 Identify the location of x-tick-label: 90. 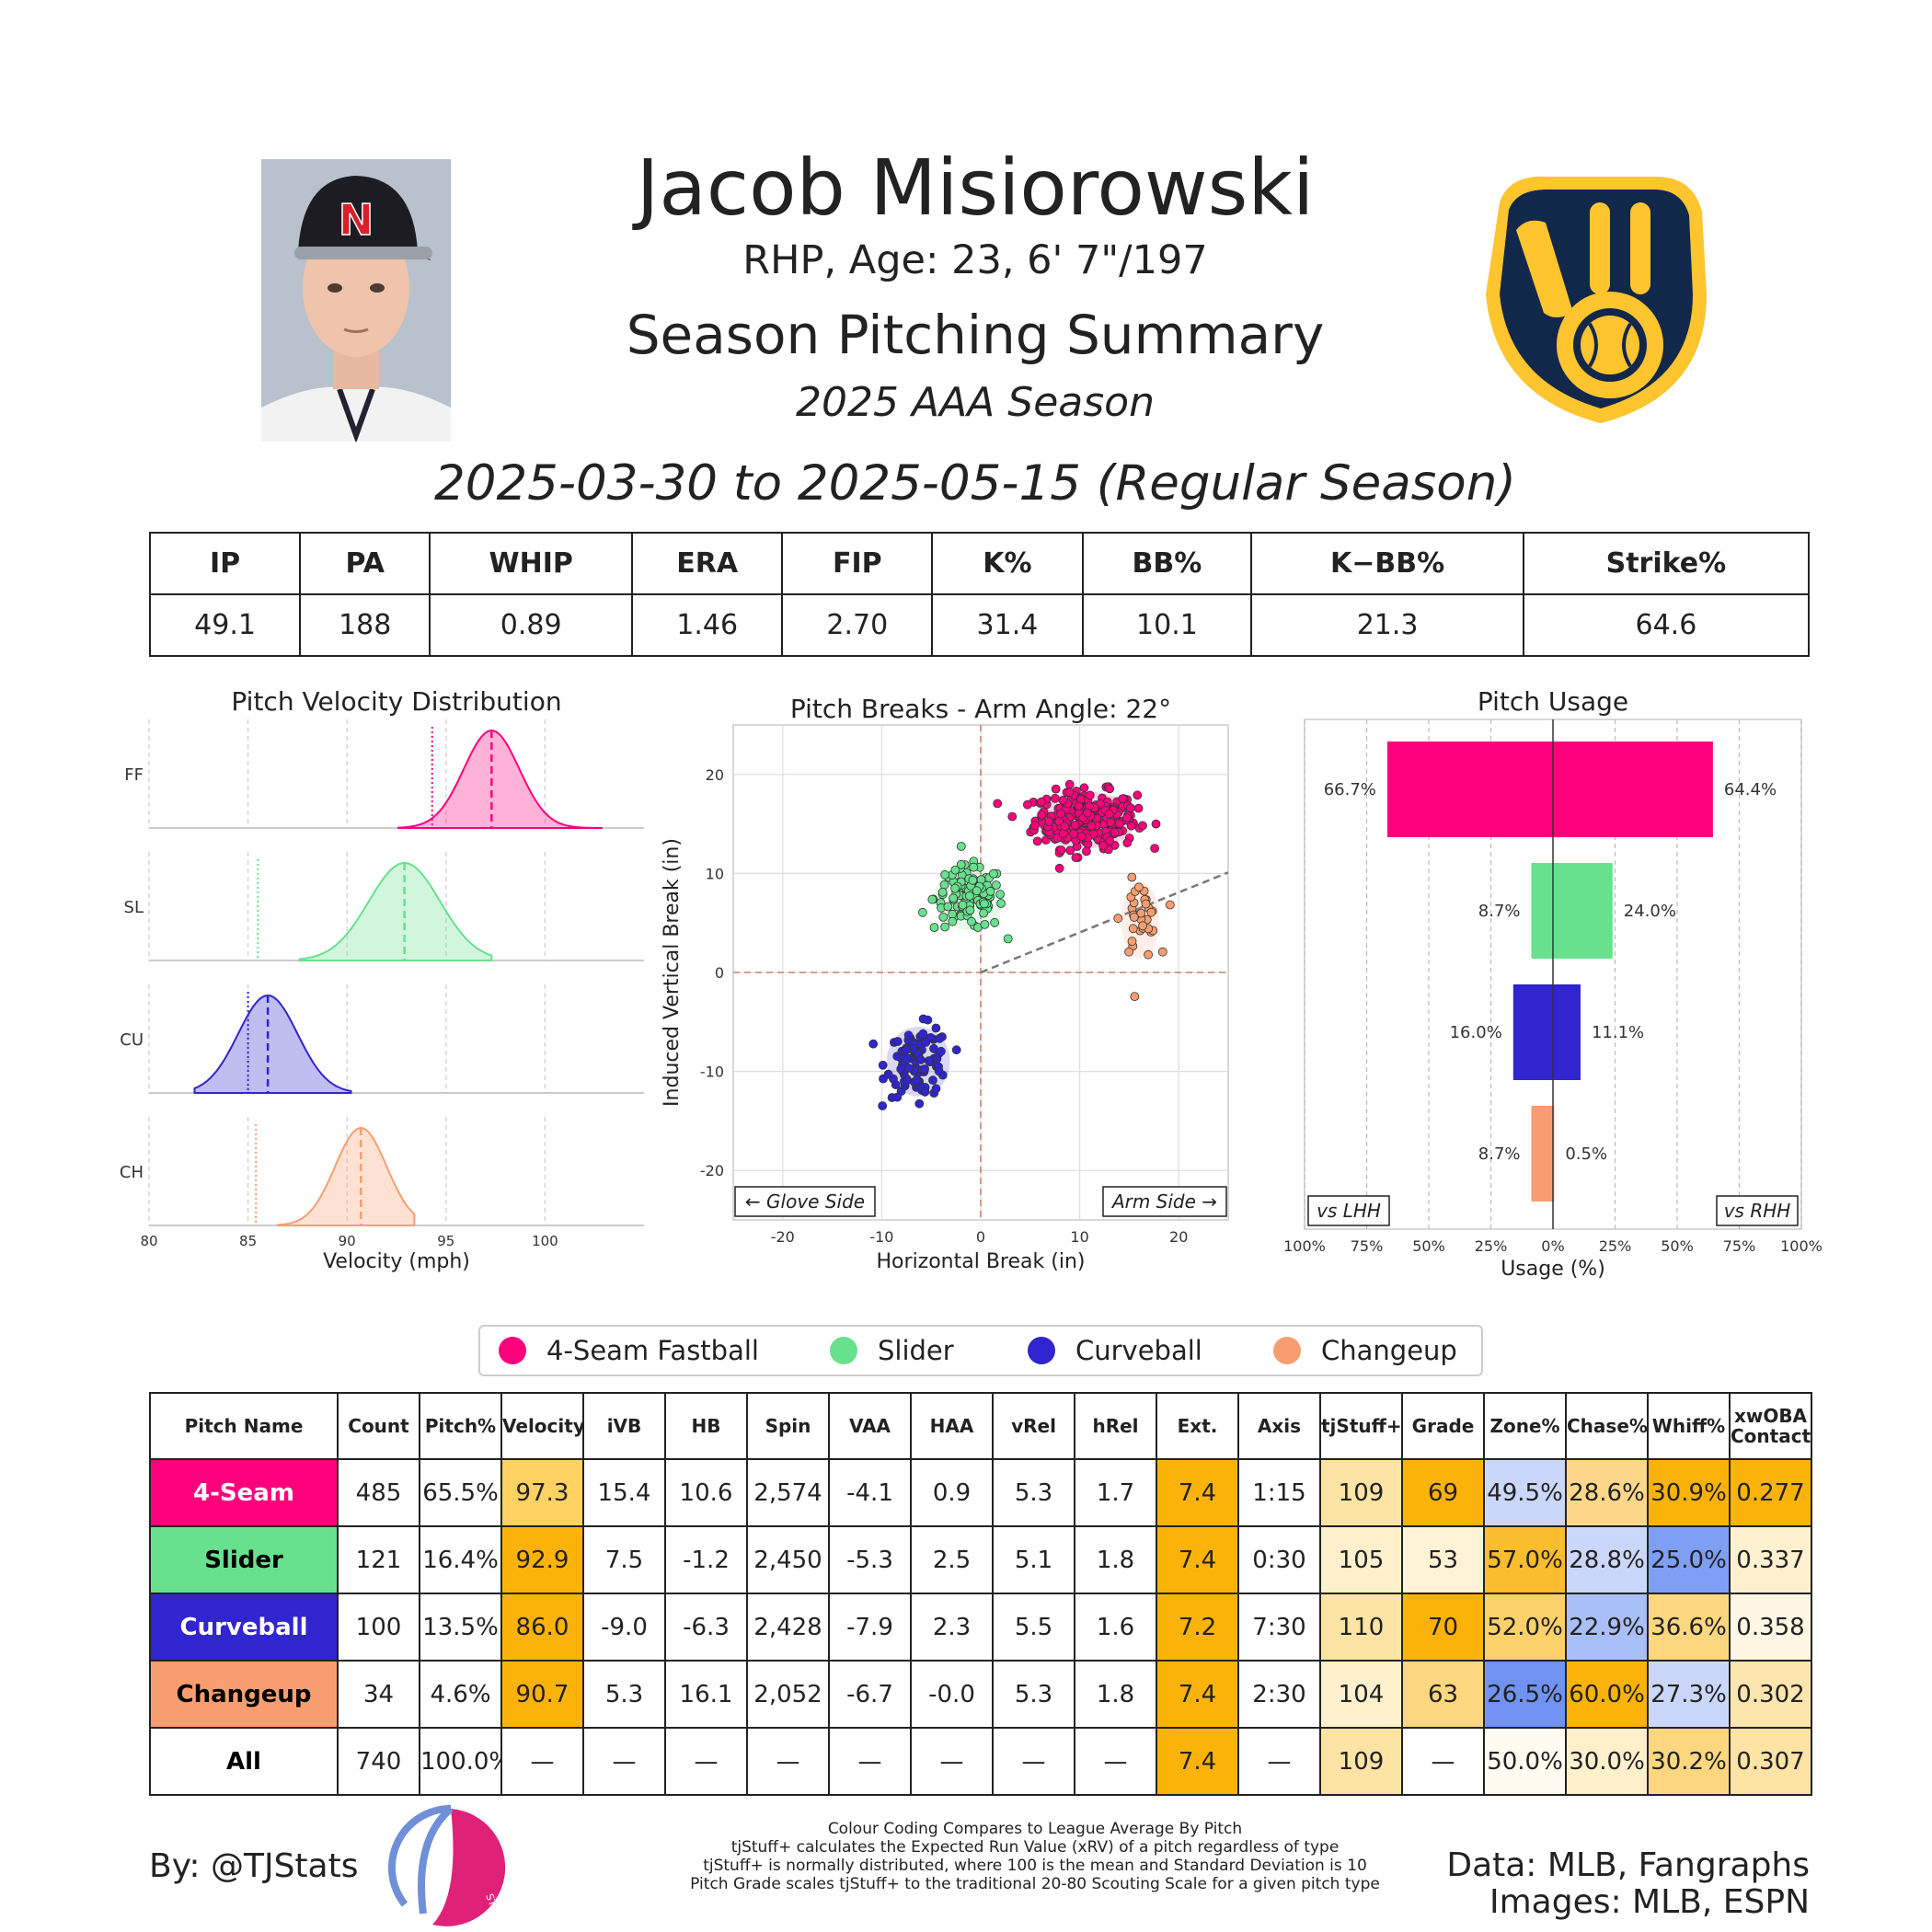
(347, 1241).